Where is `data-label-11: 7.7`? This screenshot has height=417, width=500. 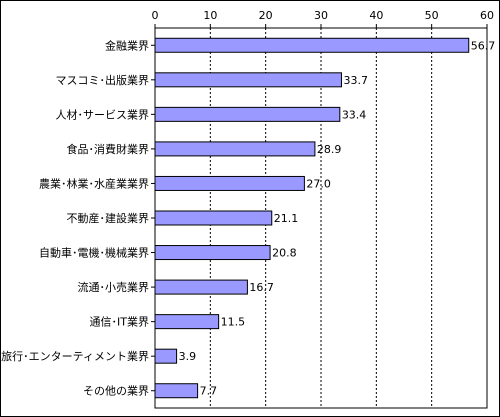
data-label-11: 7.7 is located at coordinates (209, 391).